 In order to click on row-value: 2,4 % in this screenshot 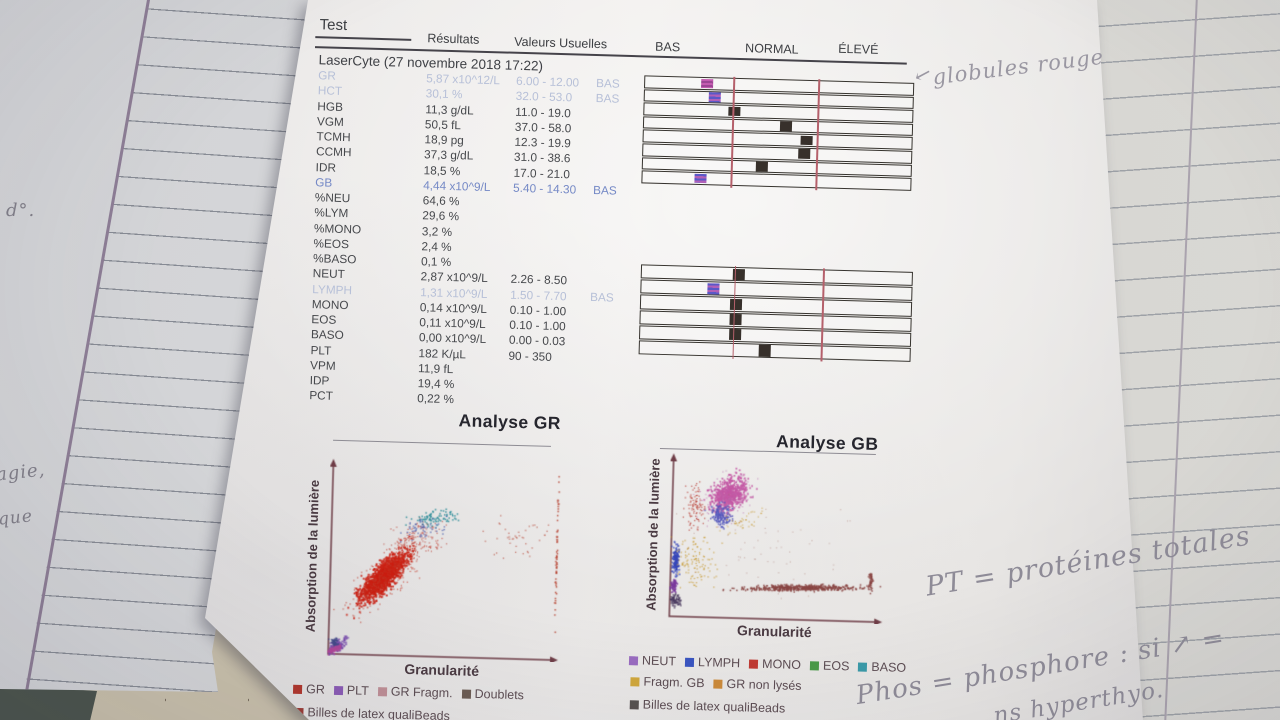, I will do `click(436, 246)`.